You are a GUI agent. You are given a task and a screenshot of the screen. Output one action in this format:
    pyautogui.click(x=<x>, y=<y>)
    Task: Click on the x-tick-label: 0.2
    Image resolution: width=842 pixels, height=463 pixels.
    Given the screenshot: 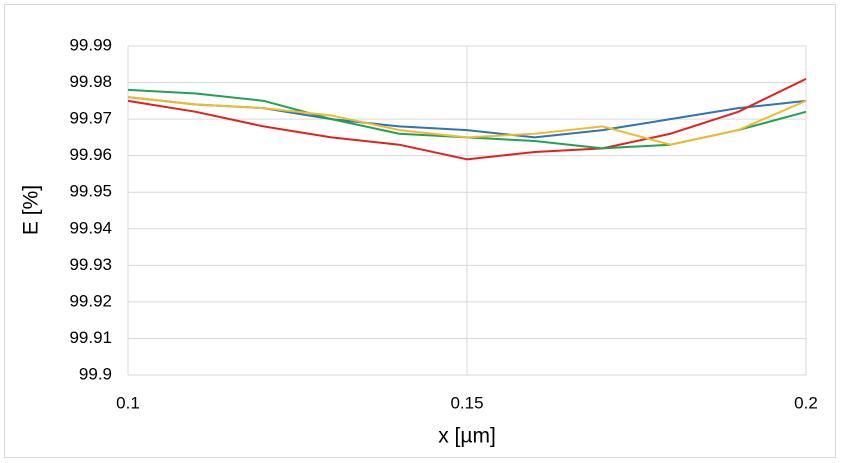 What is the action you would take?
    pyautogui.click(x=806, y=402)
    